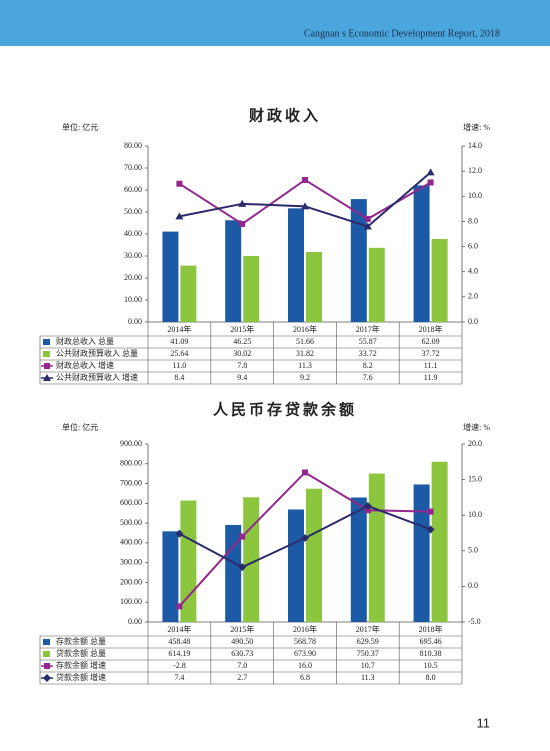 This screenshot has width=550, height=751. Describe the element at coordinates (133, 277) in the screenshot. I see `y-tick-label: 20.00` at that location.